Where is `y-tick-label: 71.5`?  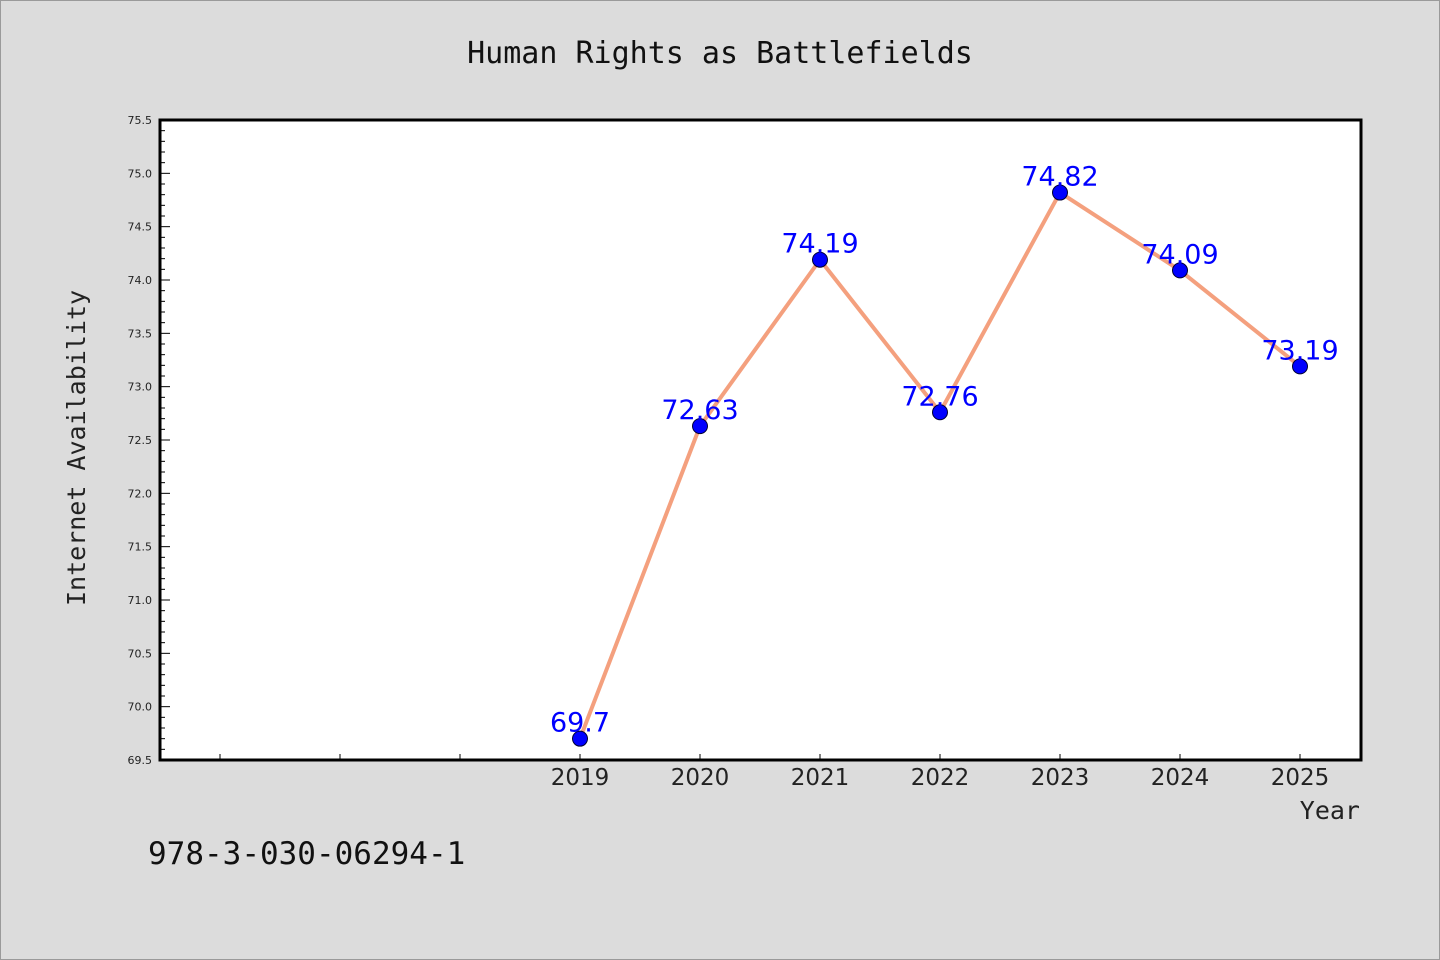
y-tick-label: 71.5 is located at coordinates (140, 547).